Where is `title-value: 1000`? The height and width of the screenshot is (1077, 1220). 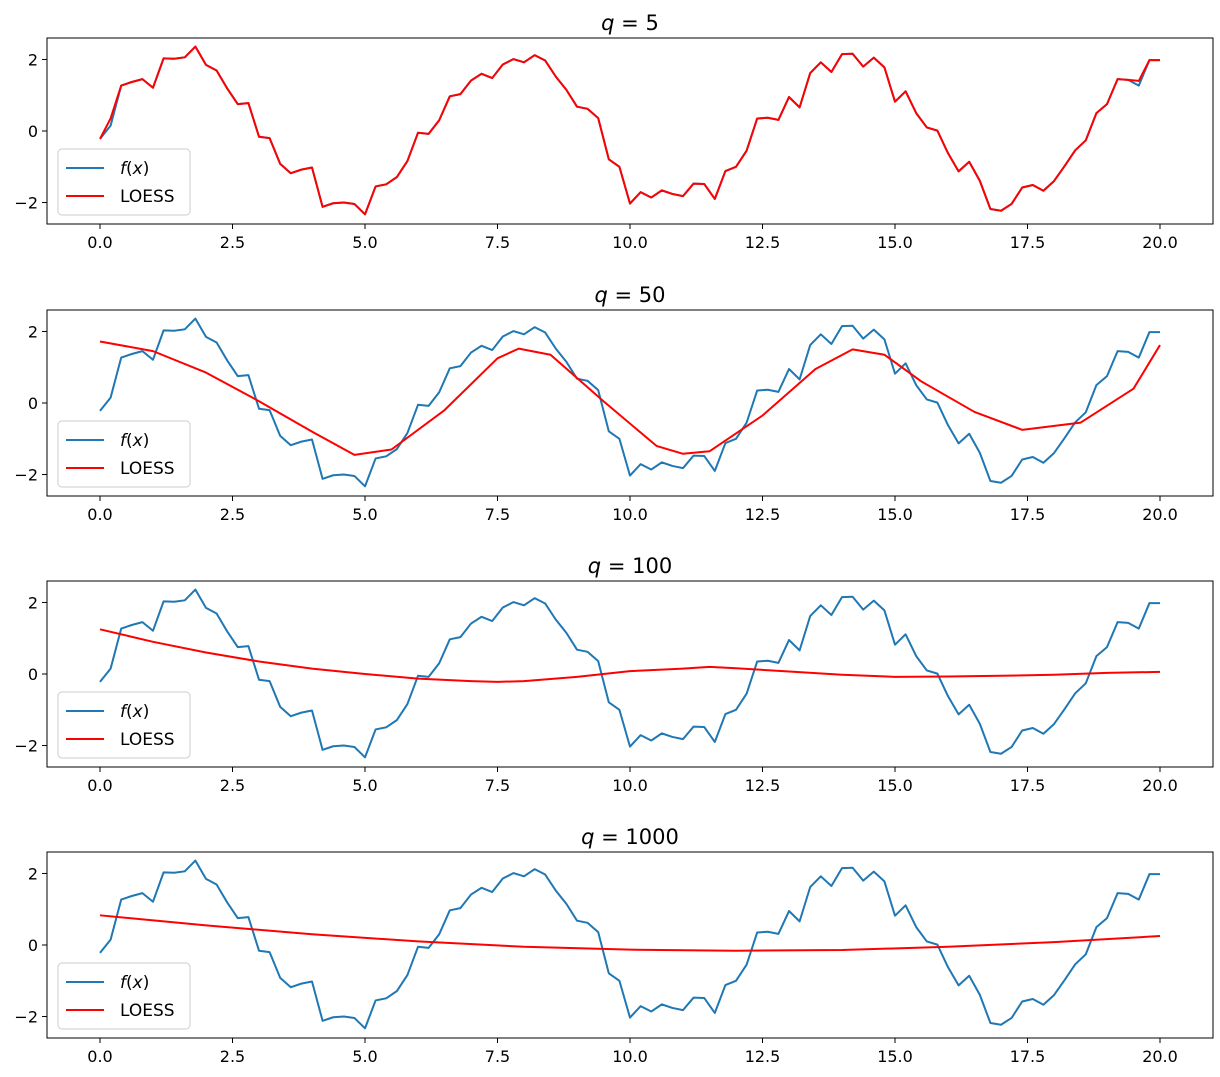
title-value: 1000 is located at coordinates (651, 837).